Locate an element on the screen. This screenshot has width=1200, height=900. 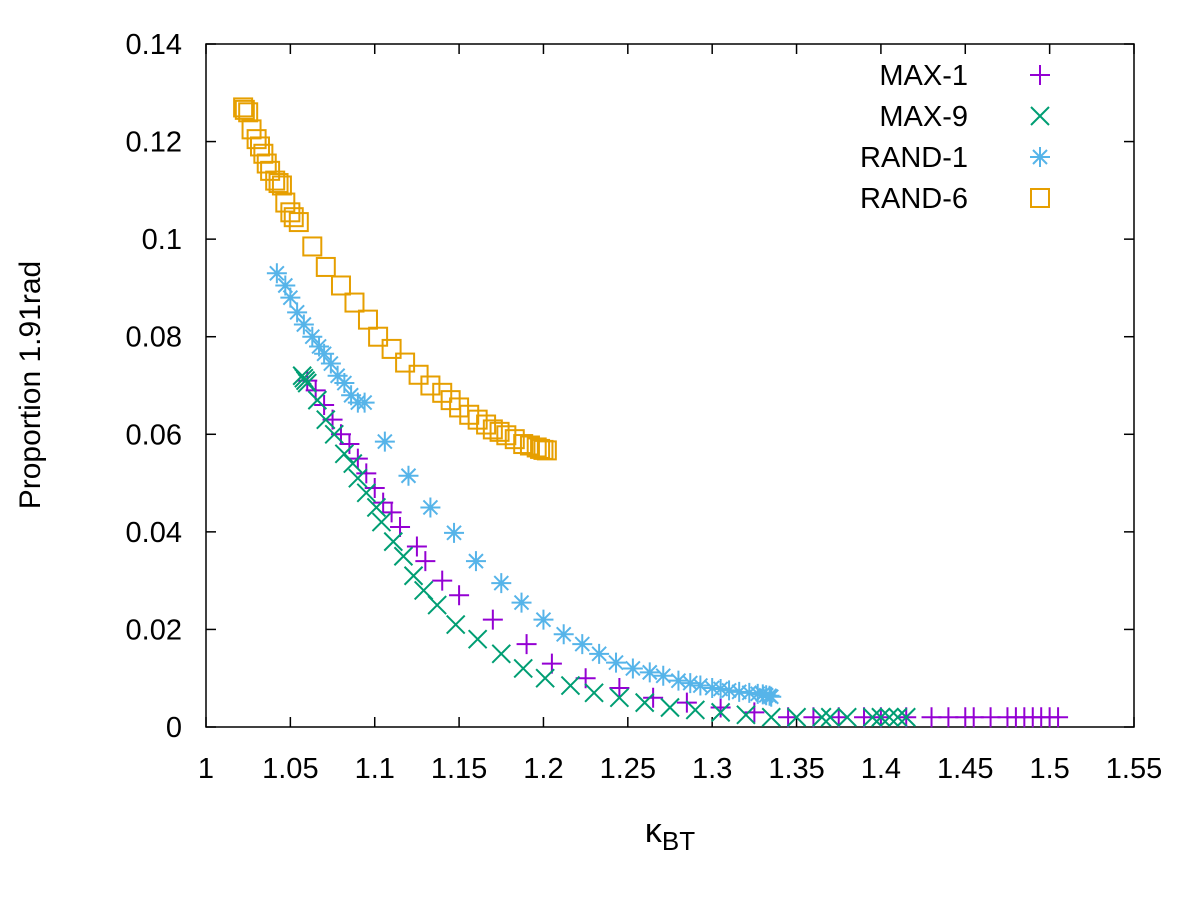
legend-marker is located at coordinates (1040, 157).